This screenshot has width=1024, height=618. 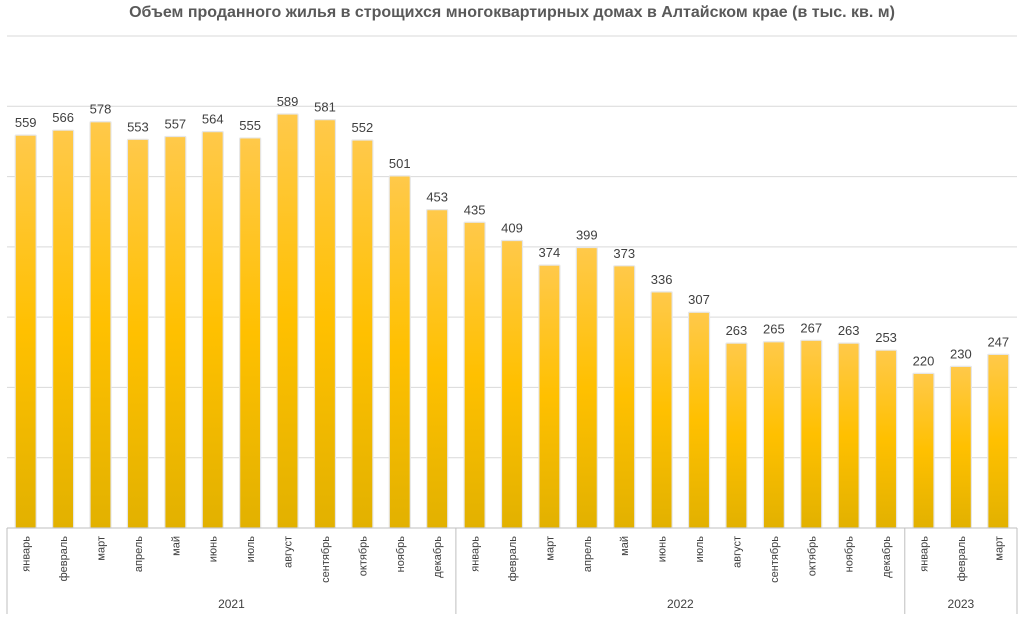 I want to click on data-label: 336, so click(x=662, y=279).